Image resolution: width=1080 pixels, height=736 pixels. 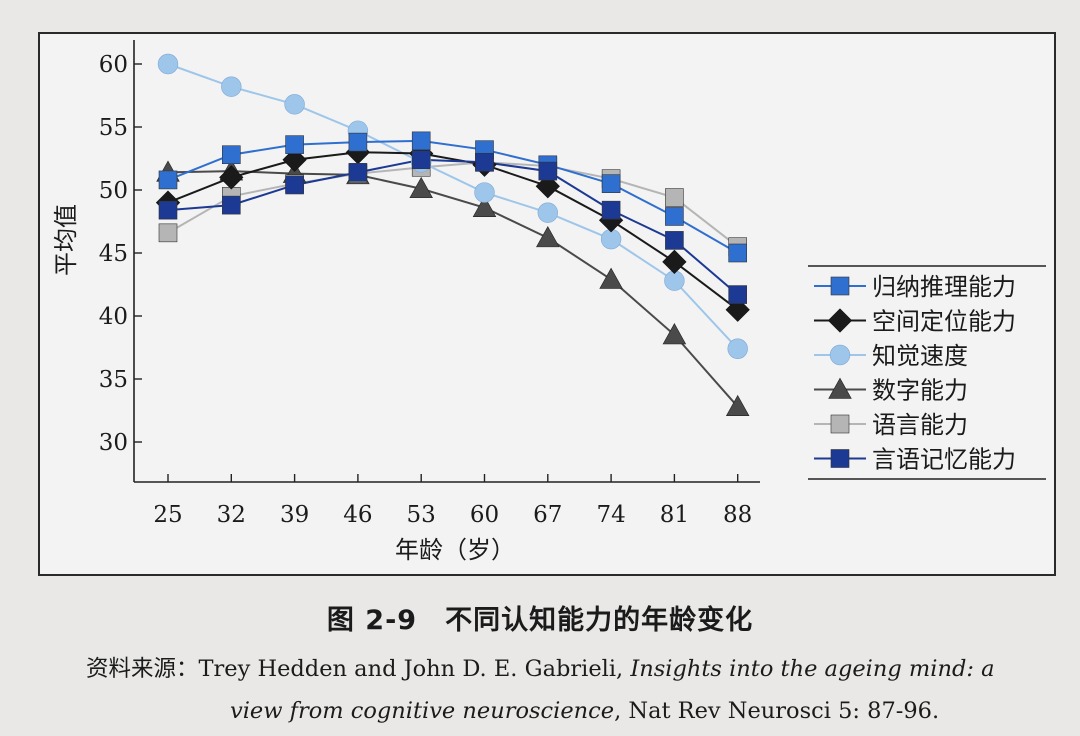 What do you see at coordinates (357, 515) in the screenshot?
I see `x-tick-label: 46` at bounding box center [357, 515].